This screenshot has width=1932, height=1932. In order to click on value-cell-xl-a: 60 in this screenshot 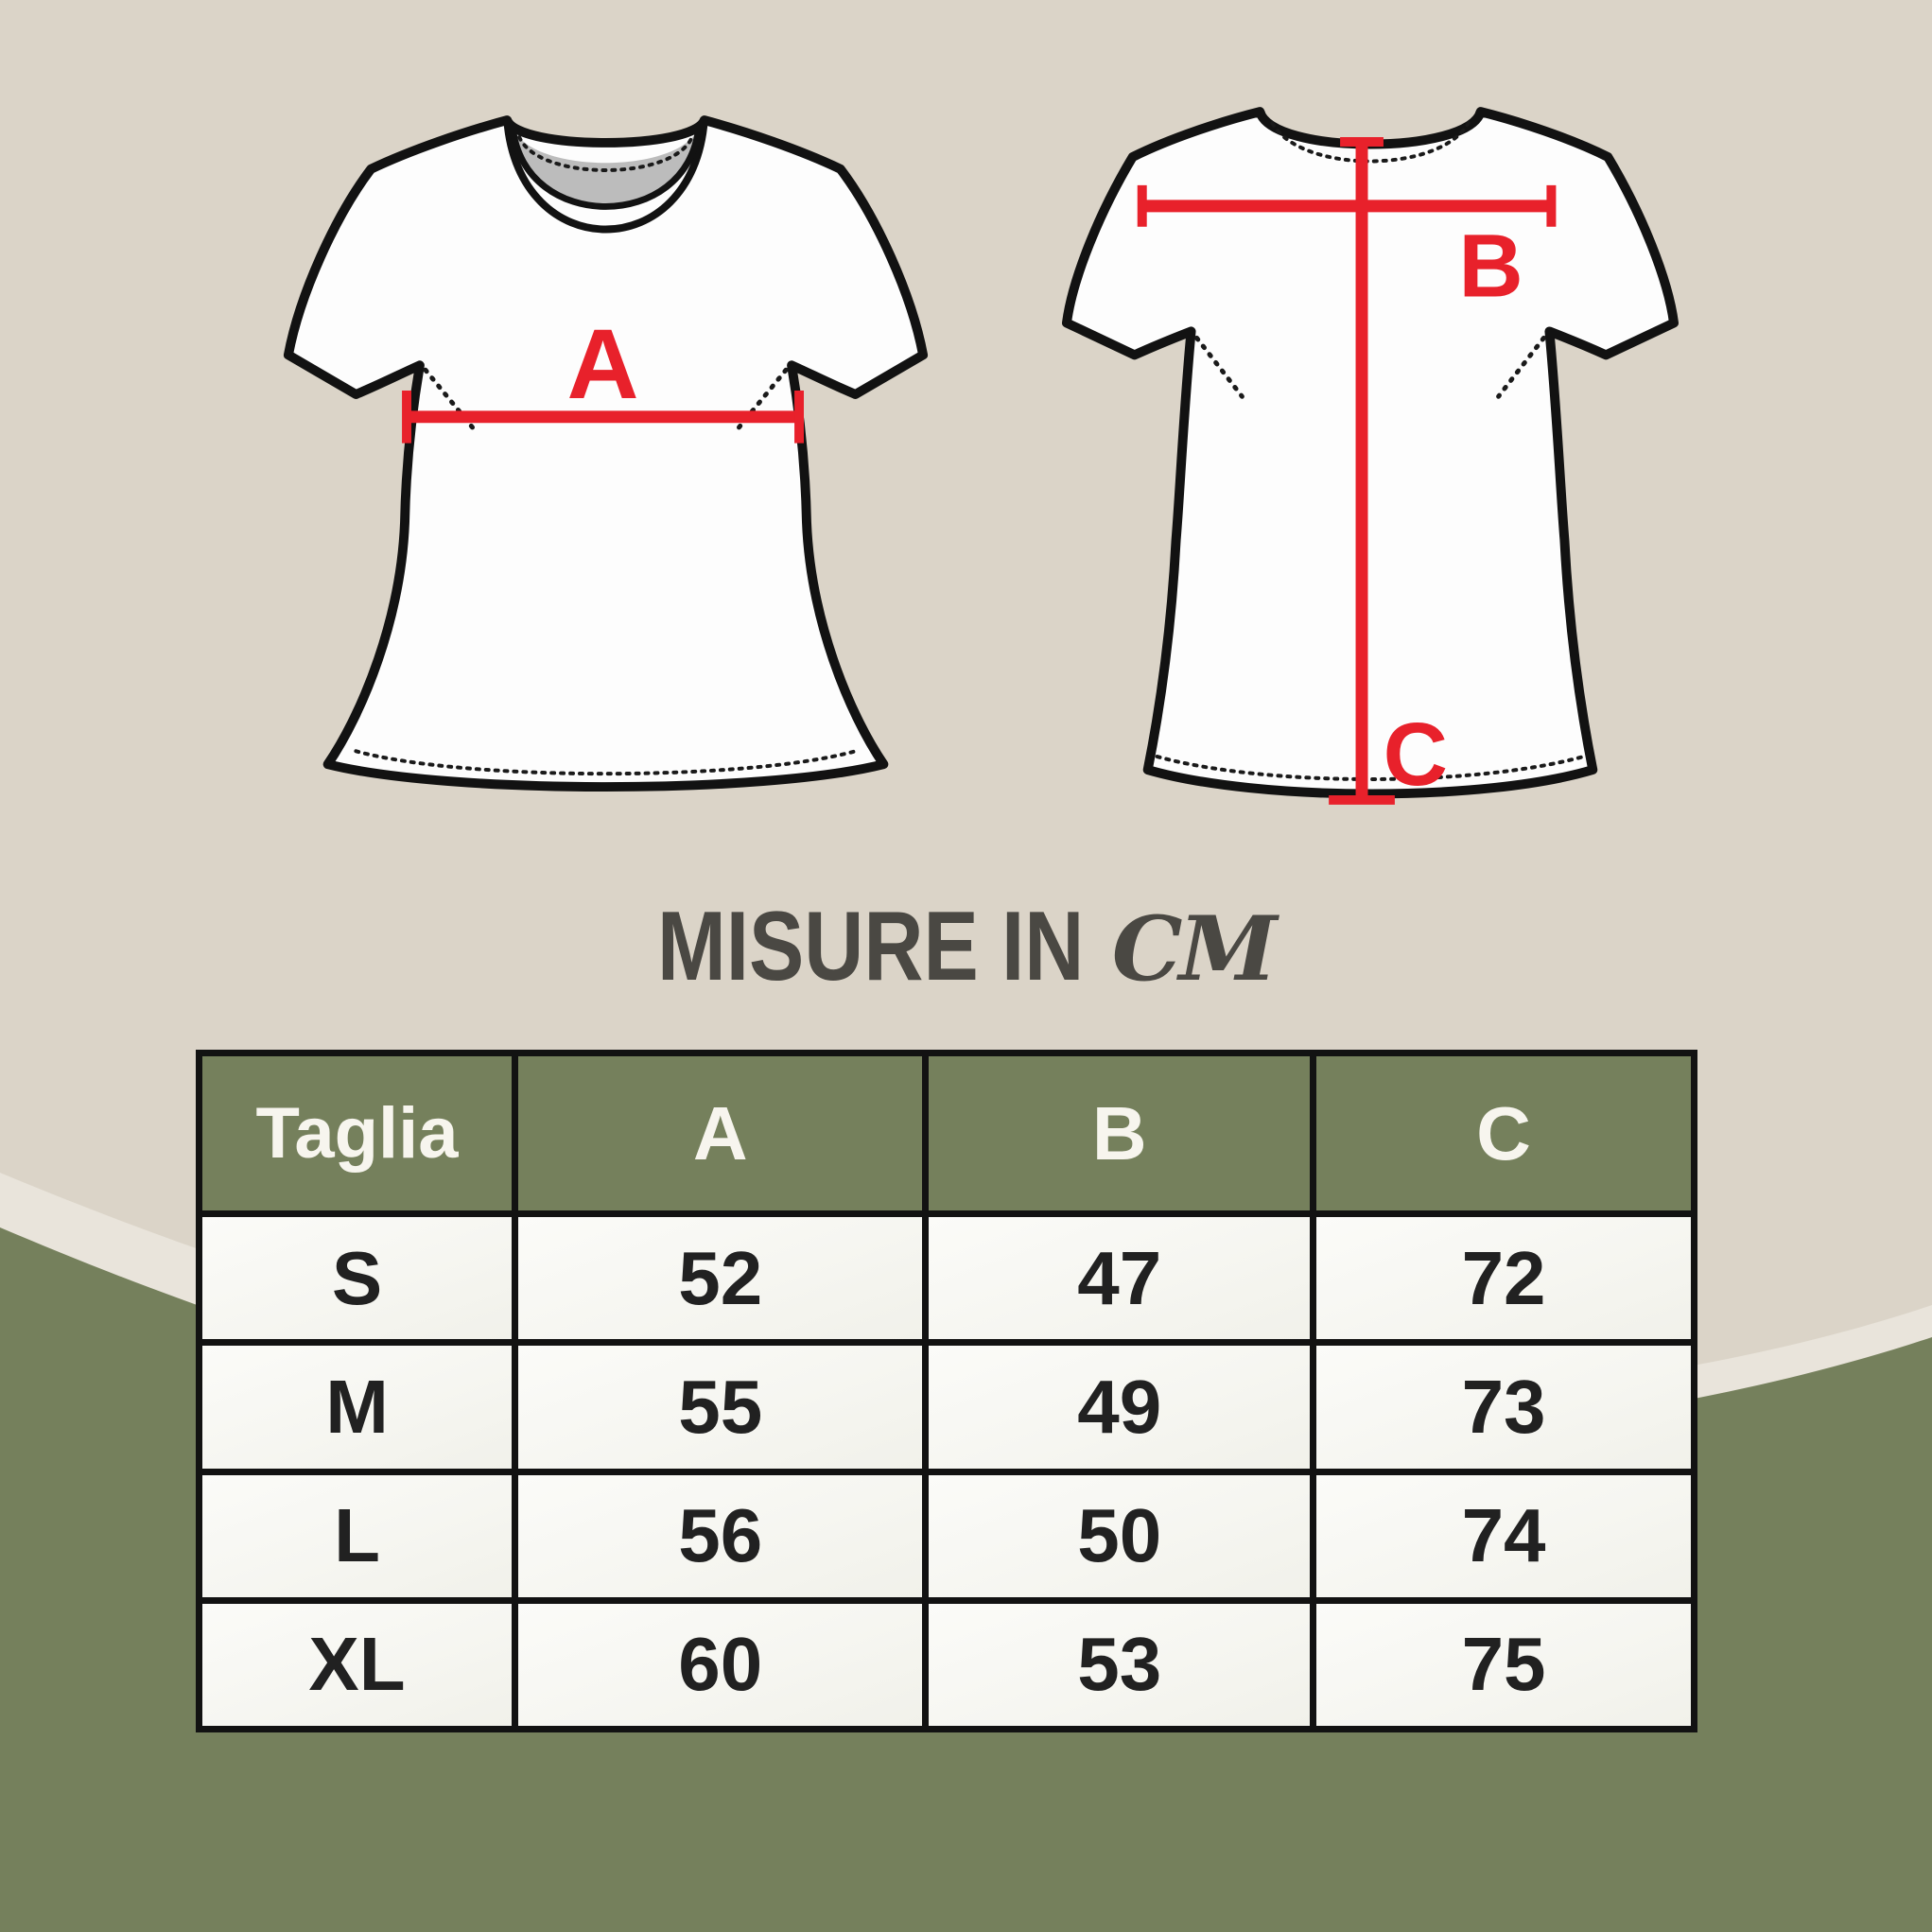, I will do `click(720, 1664)`.